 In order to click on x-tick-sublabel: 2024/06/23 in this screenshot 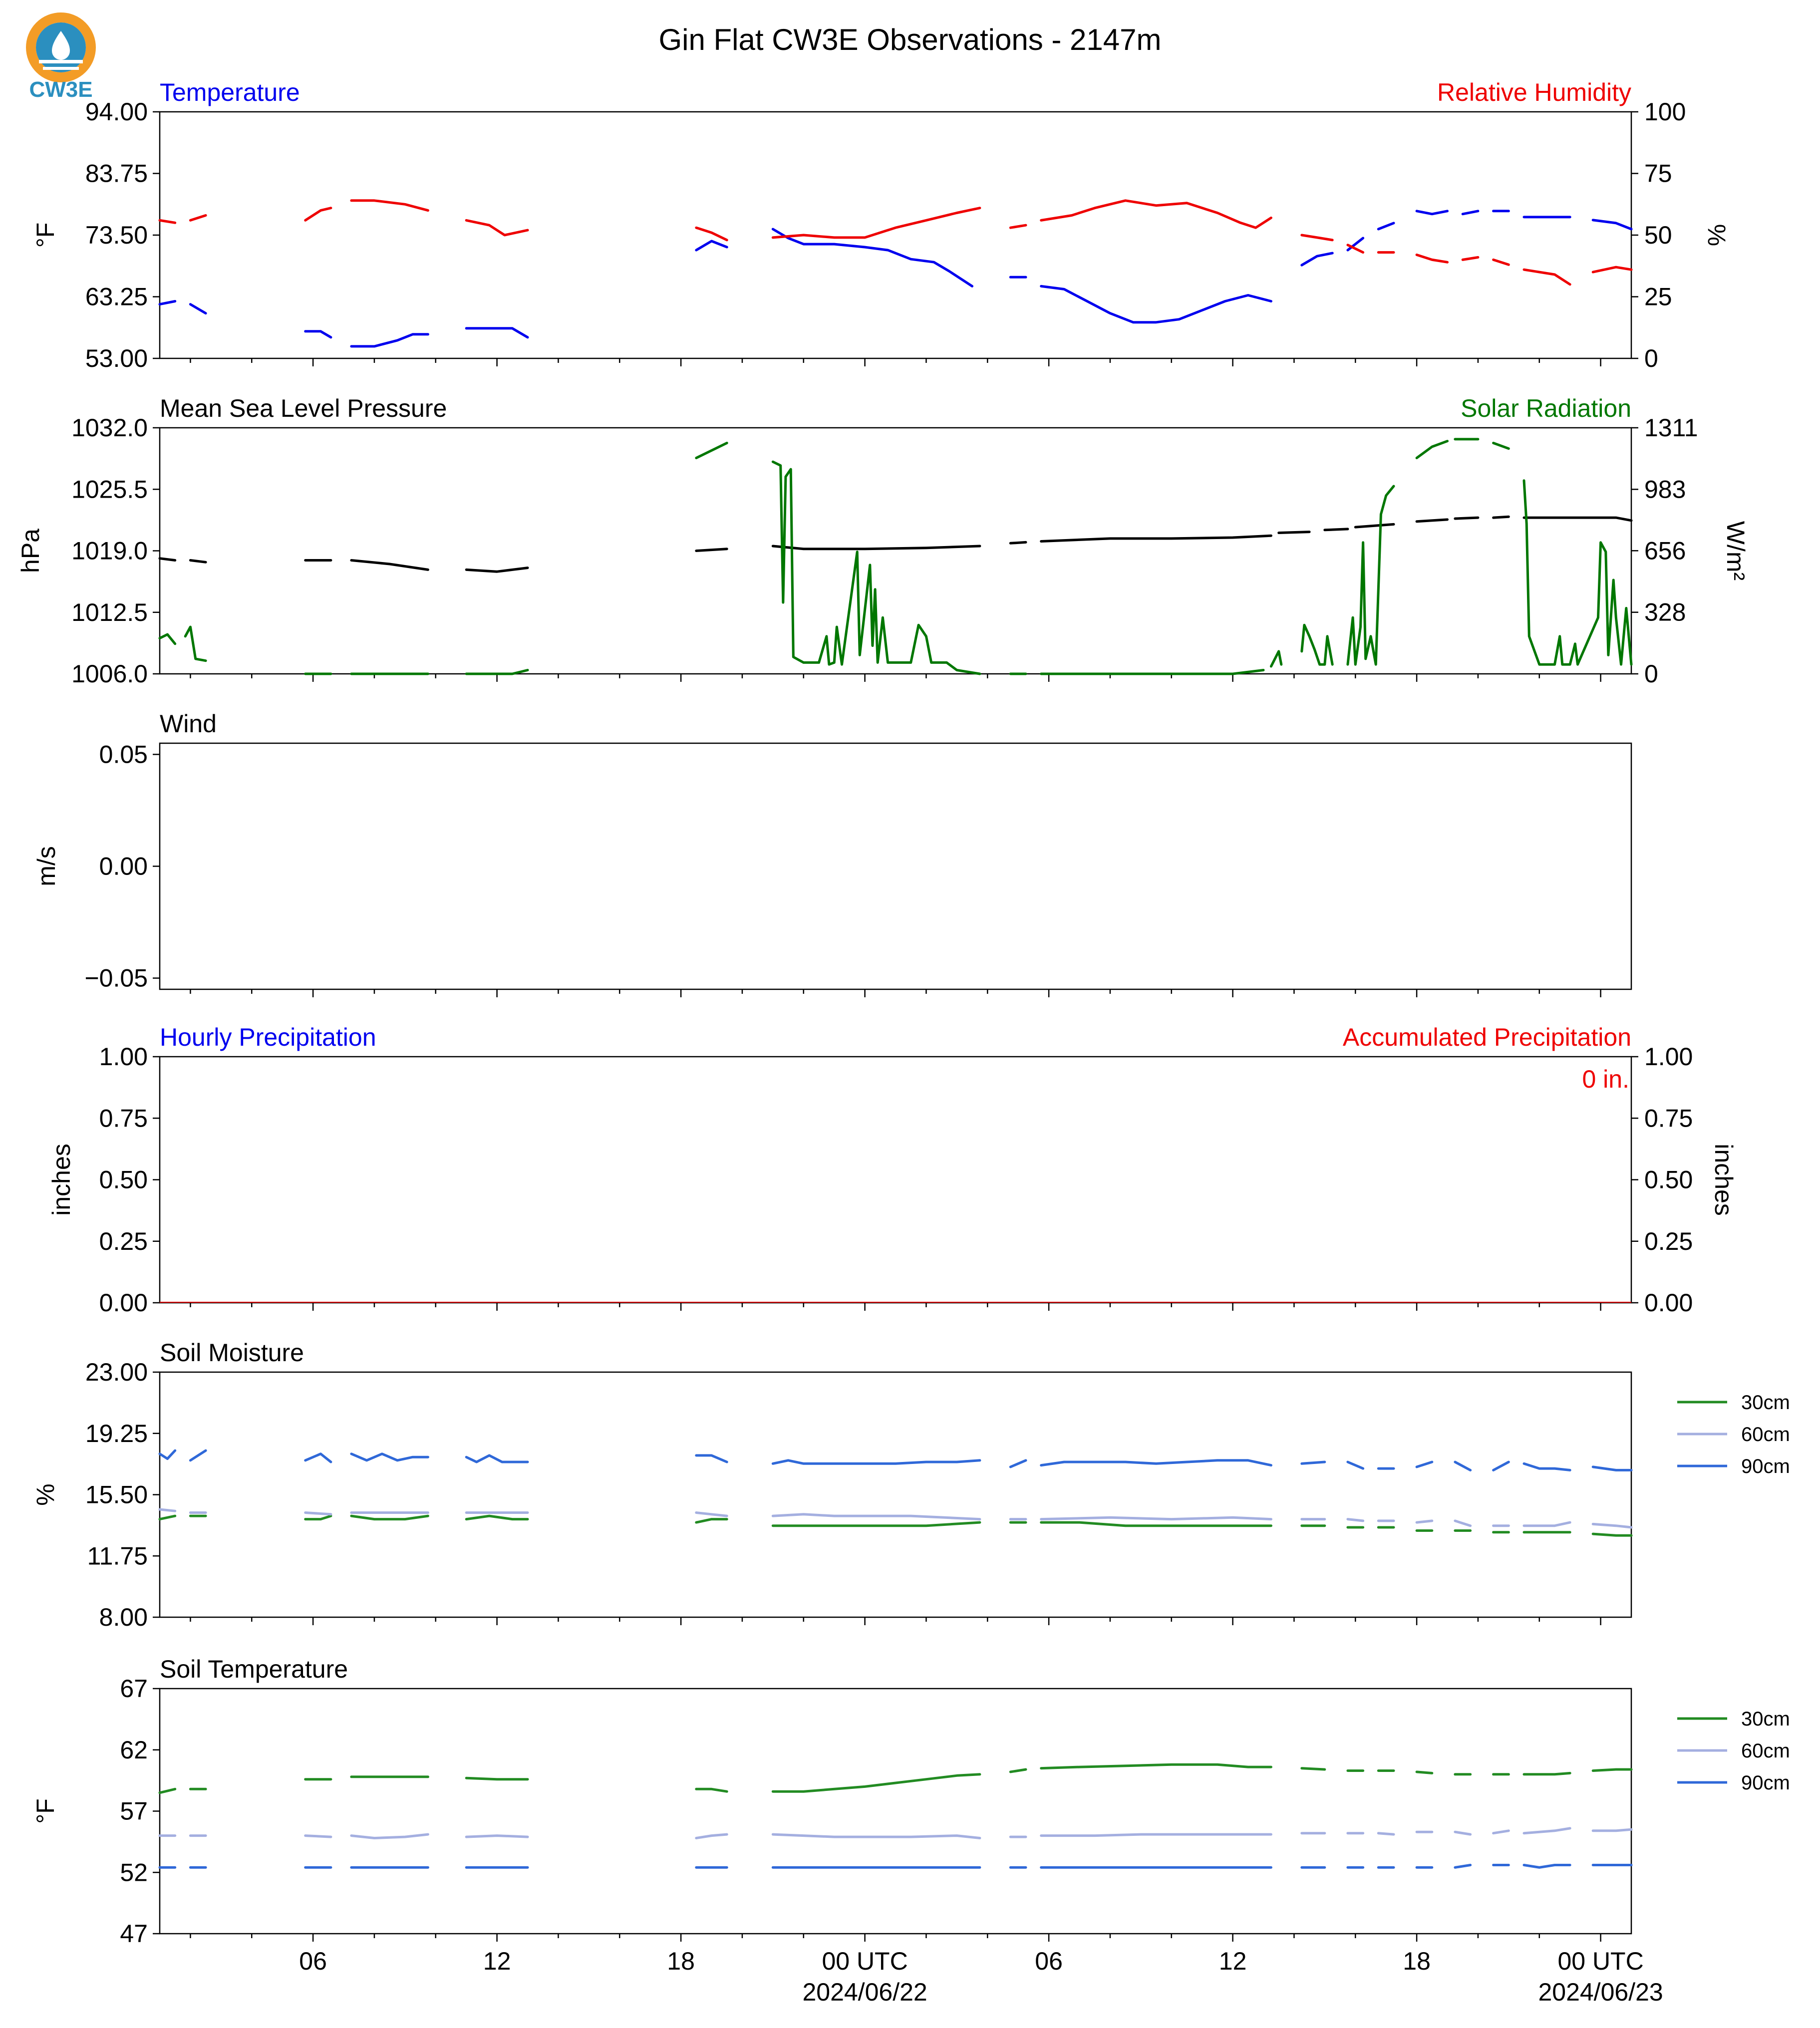, I will do `click(1600, 1992)`.